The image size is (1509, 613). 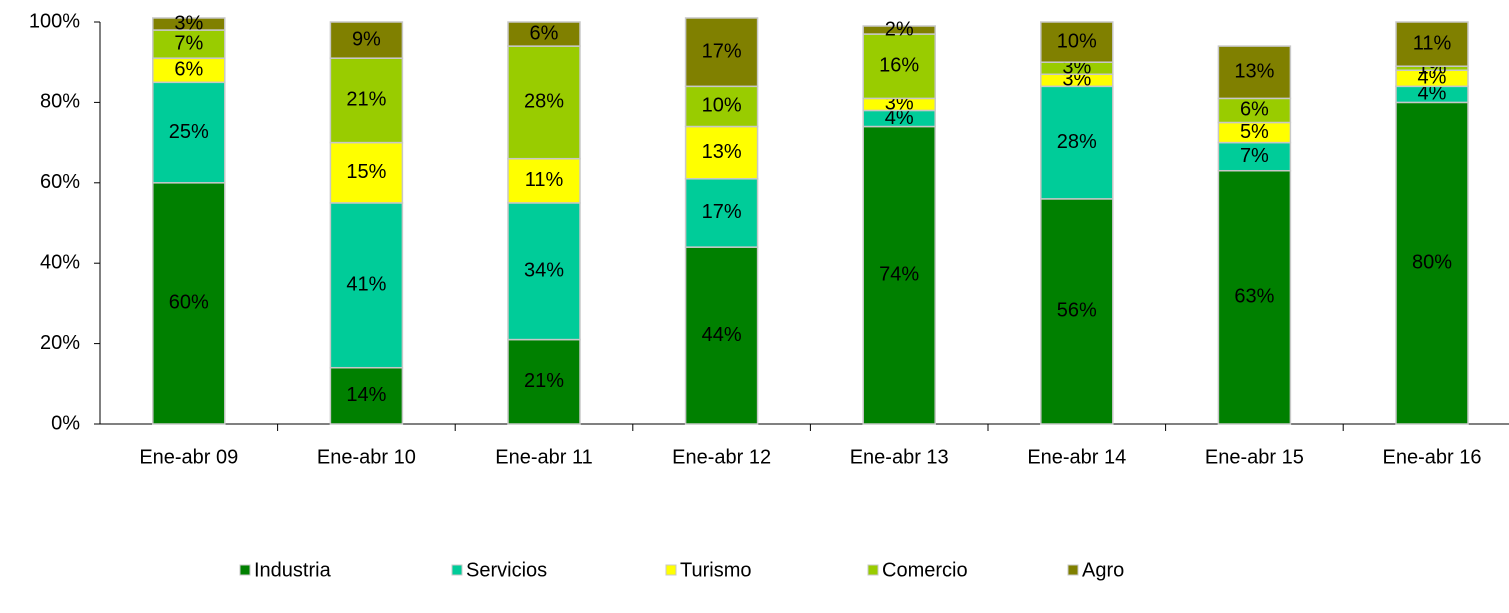 I want to click on x-tick-label: Ene-abr 12, so click(x=721, y=457).